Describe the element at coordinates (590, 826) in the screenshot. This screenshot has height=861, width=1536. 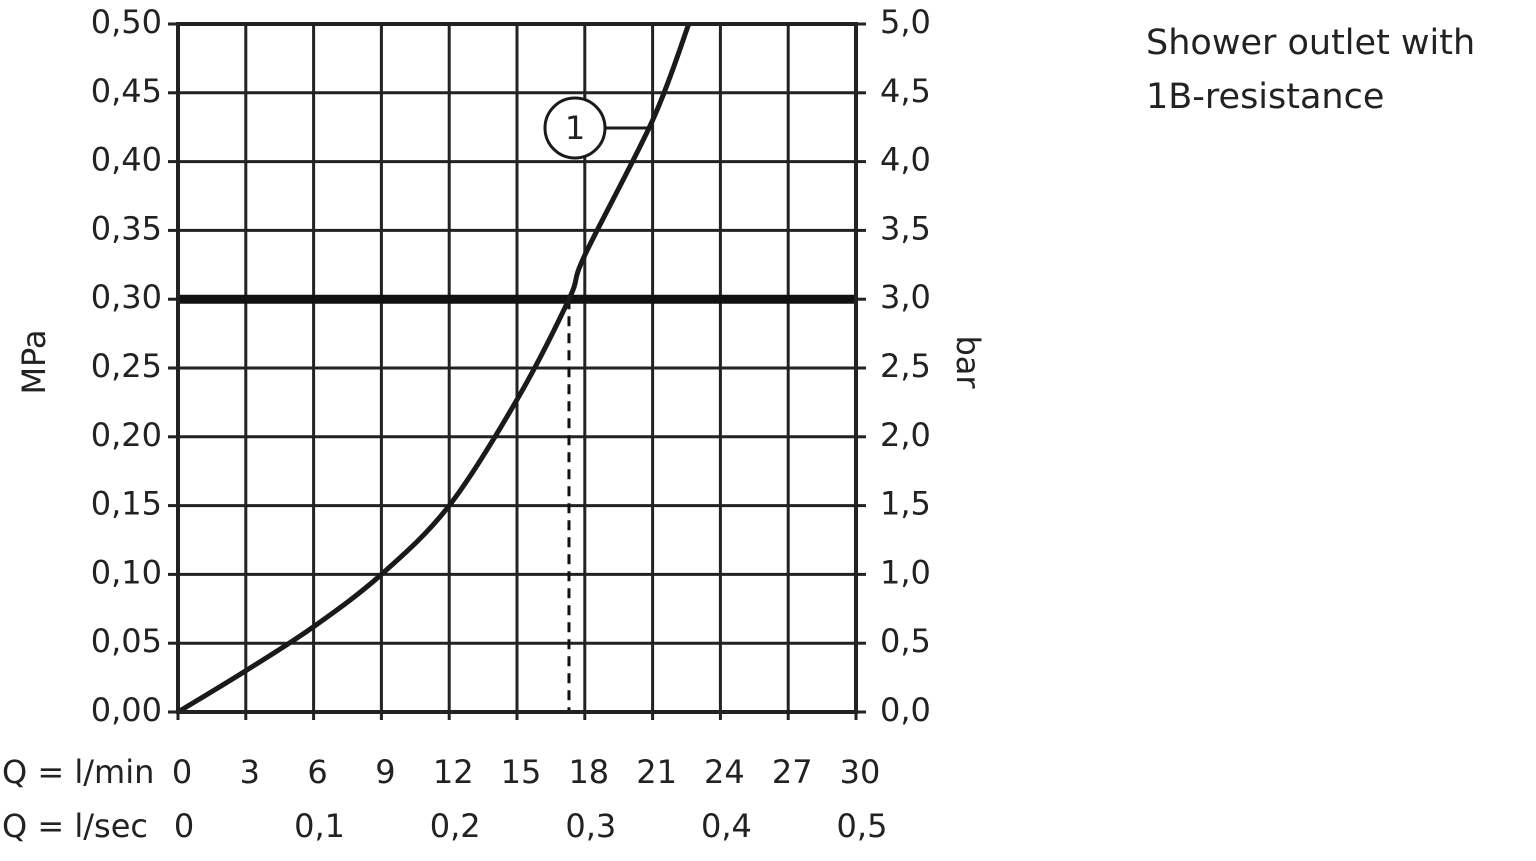
I see `x2-tick-label: 0,3` at that location.